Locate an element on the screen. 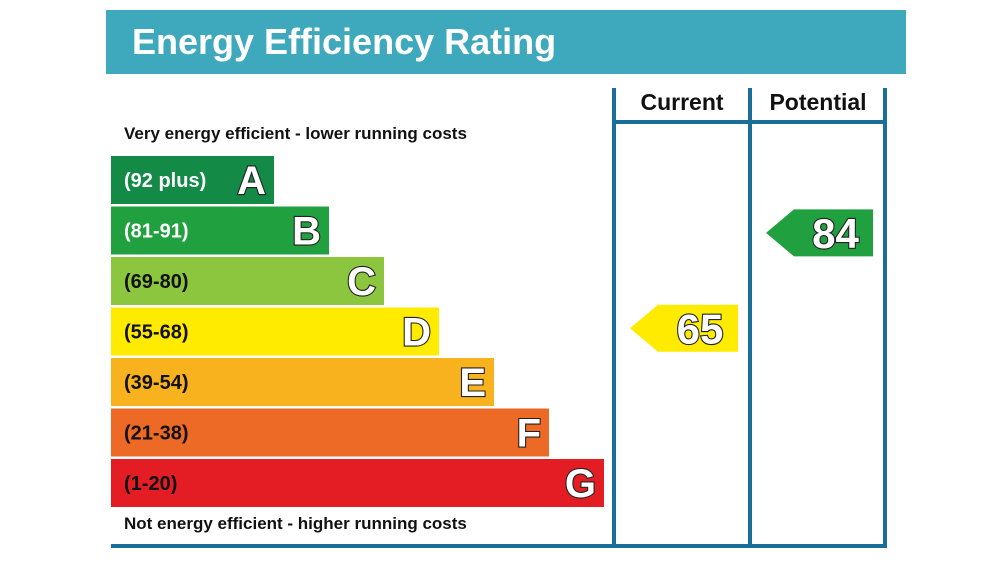  band-bar-f is located at coordinates (330, 432).